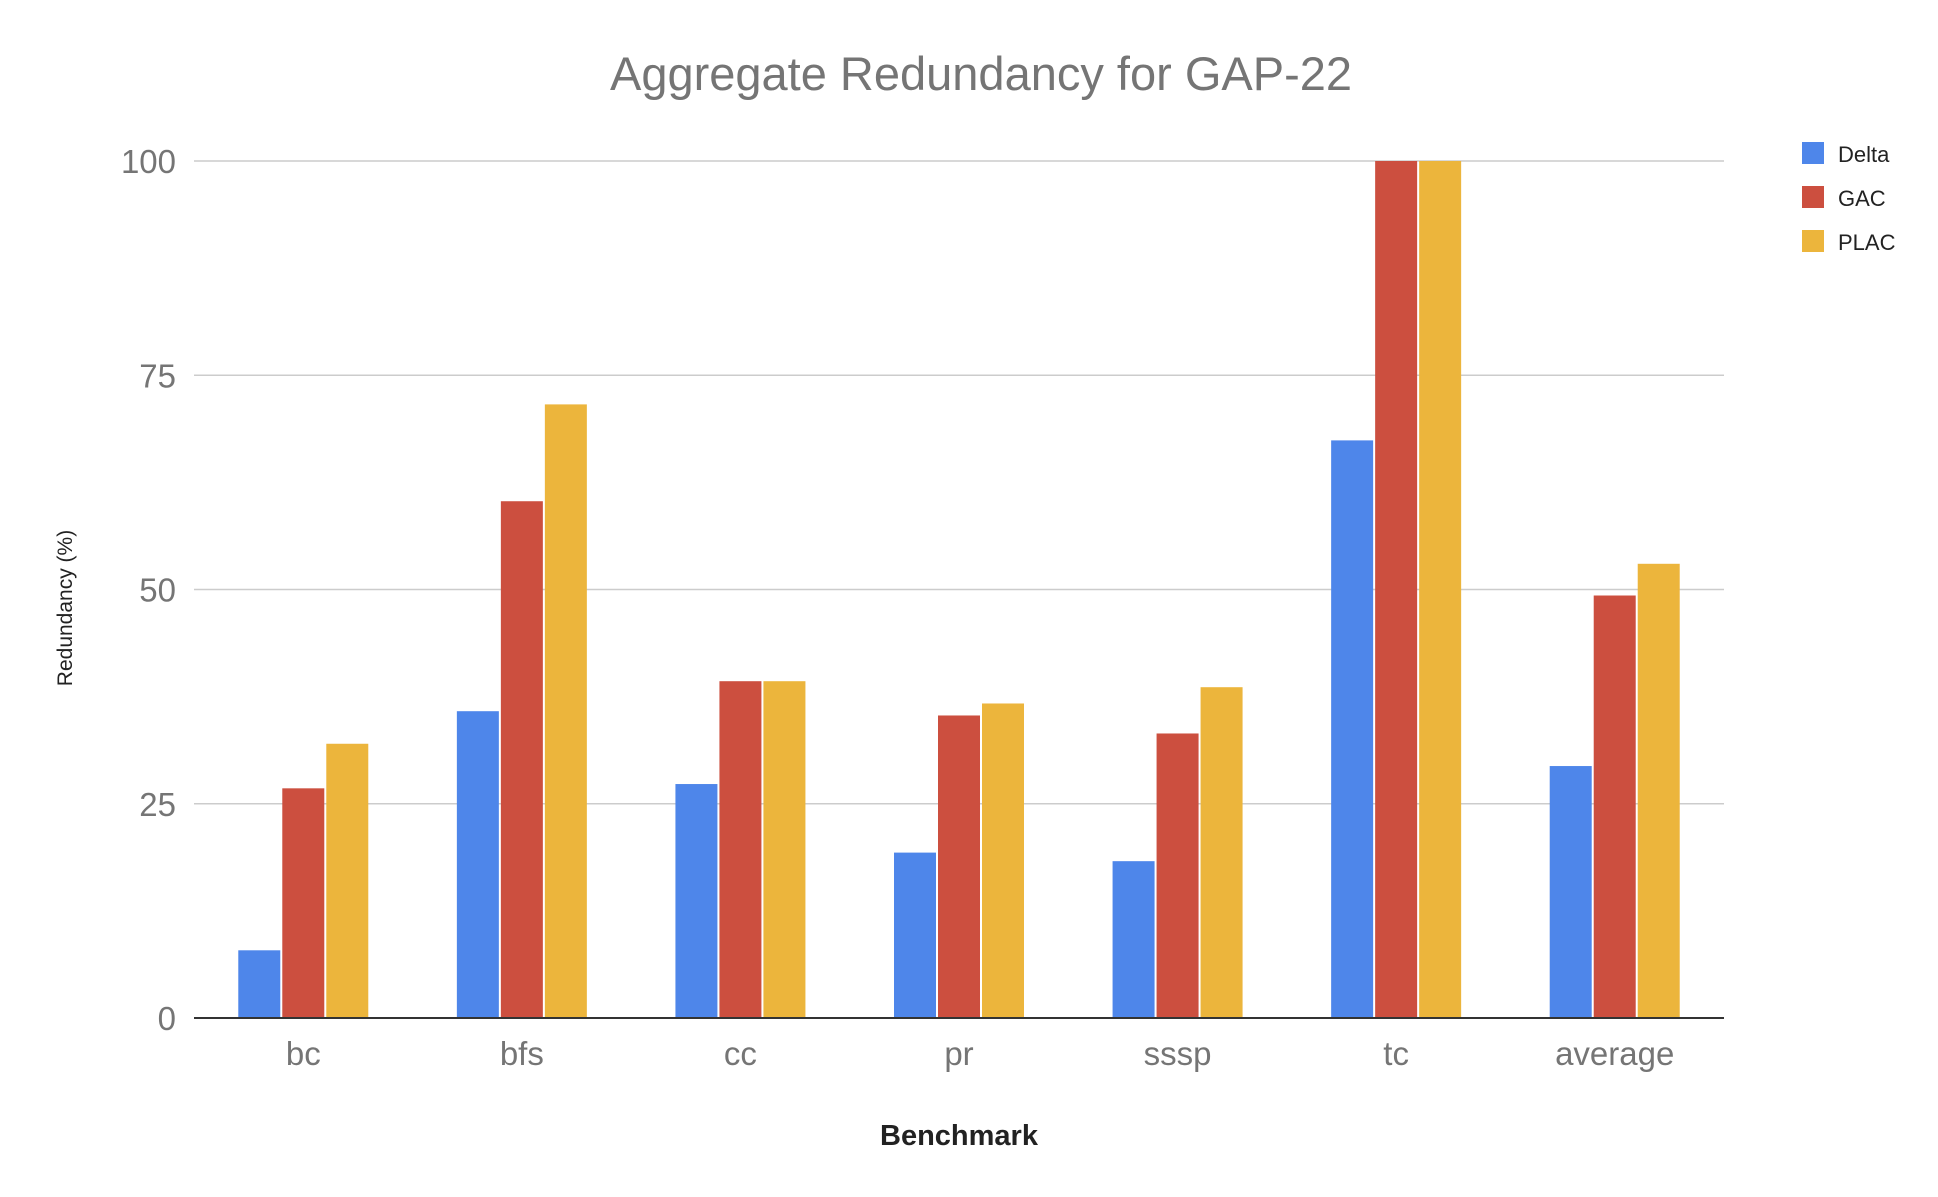 This screenshot has width=1938, height=1197. I want to click on bar-delta-bfs, so click(477, 864).